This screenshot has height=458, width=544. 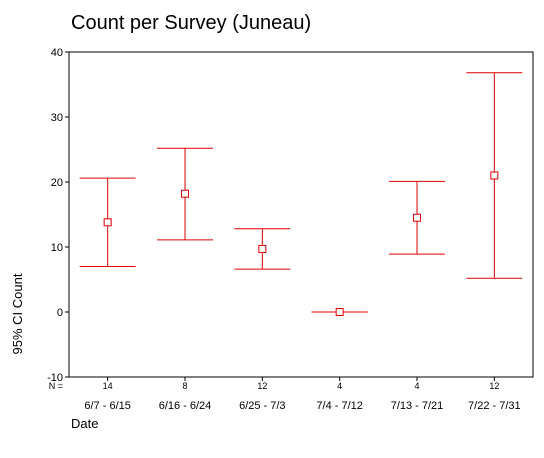 I want to click on category-label: 7/22 - 7/31, so click(x=494, y=406).